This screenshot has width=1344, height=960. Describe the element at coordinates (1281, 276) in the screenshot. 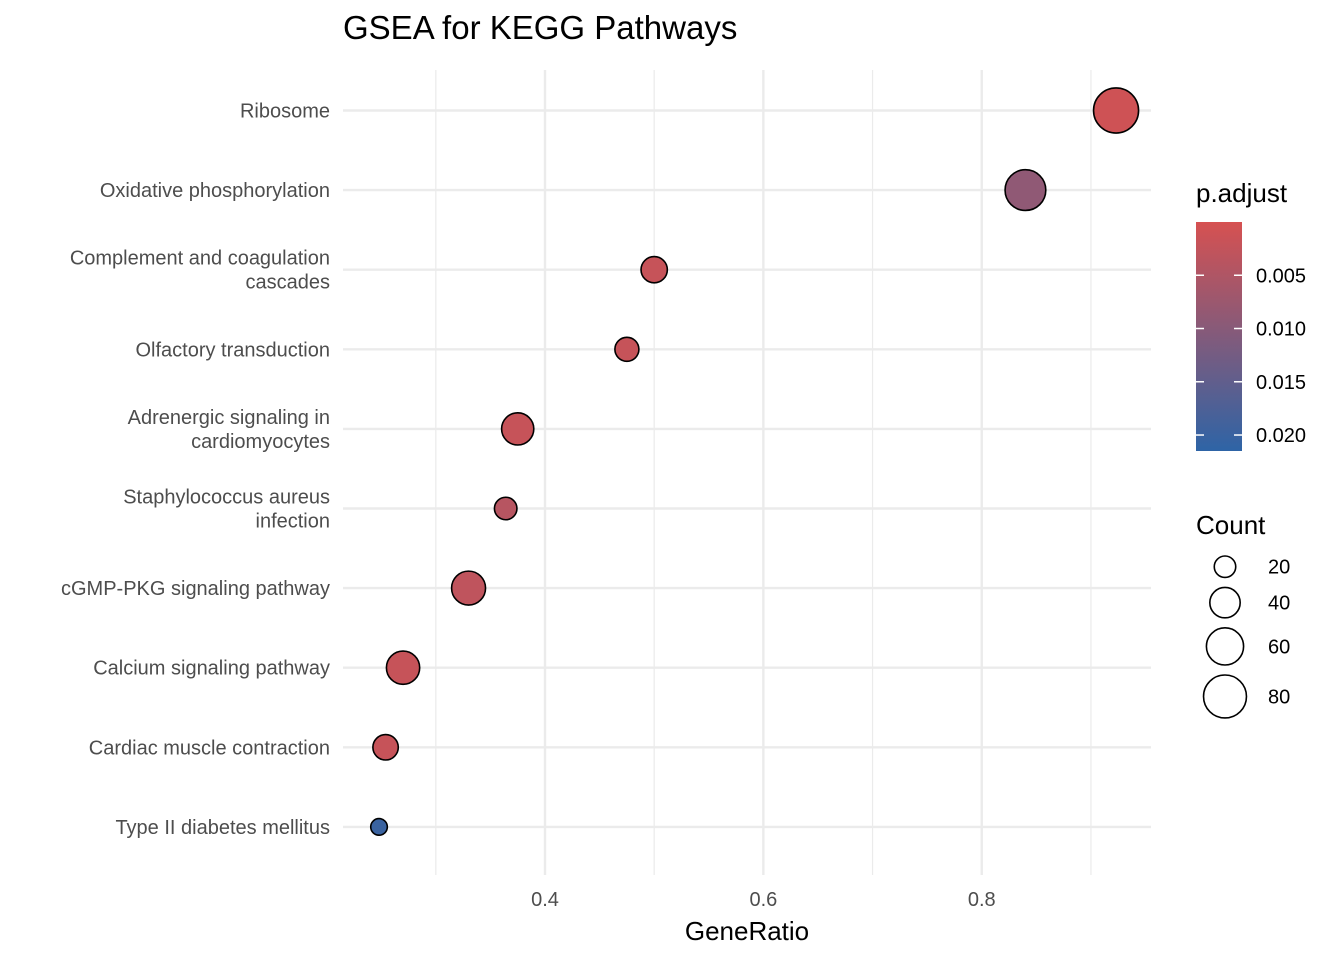

I see `color-tick-label: 0.005` at that location.